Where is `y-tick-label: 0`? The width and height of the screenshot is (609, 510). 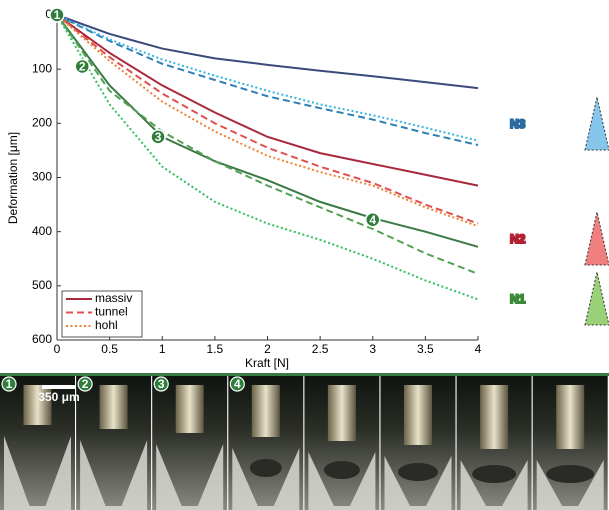 y-tick-label: 0 is located at coordinates (48, 14).